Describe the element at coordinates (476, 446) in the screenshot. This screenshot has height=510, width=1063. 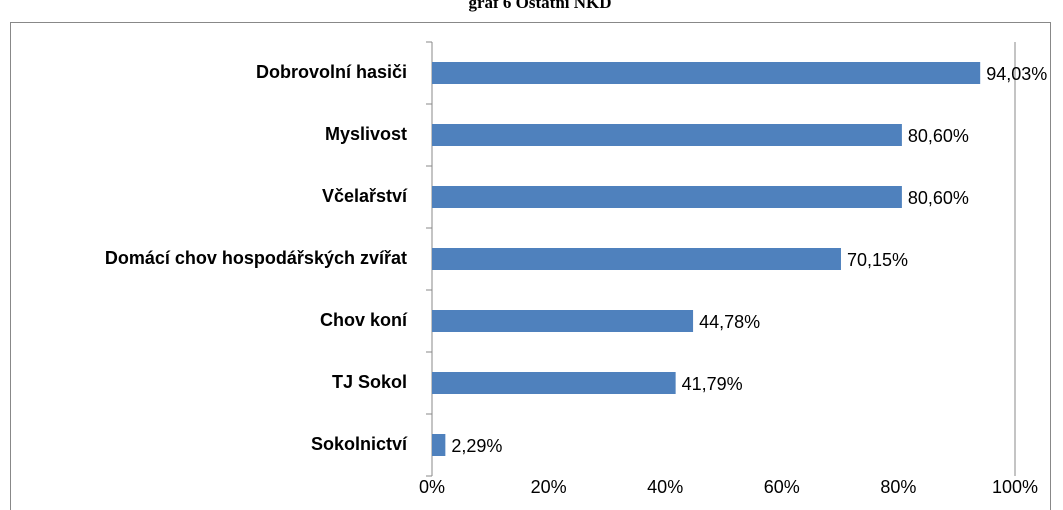
I see `value-label: 2,29%` at that location.